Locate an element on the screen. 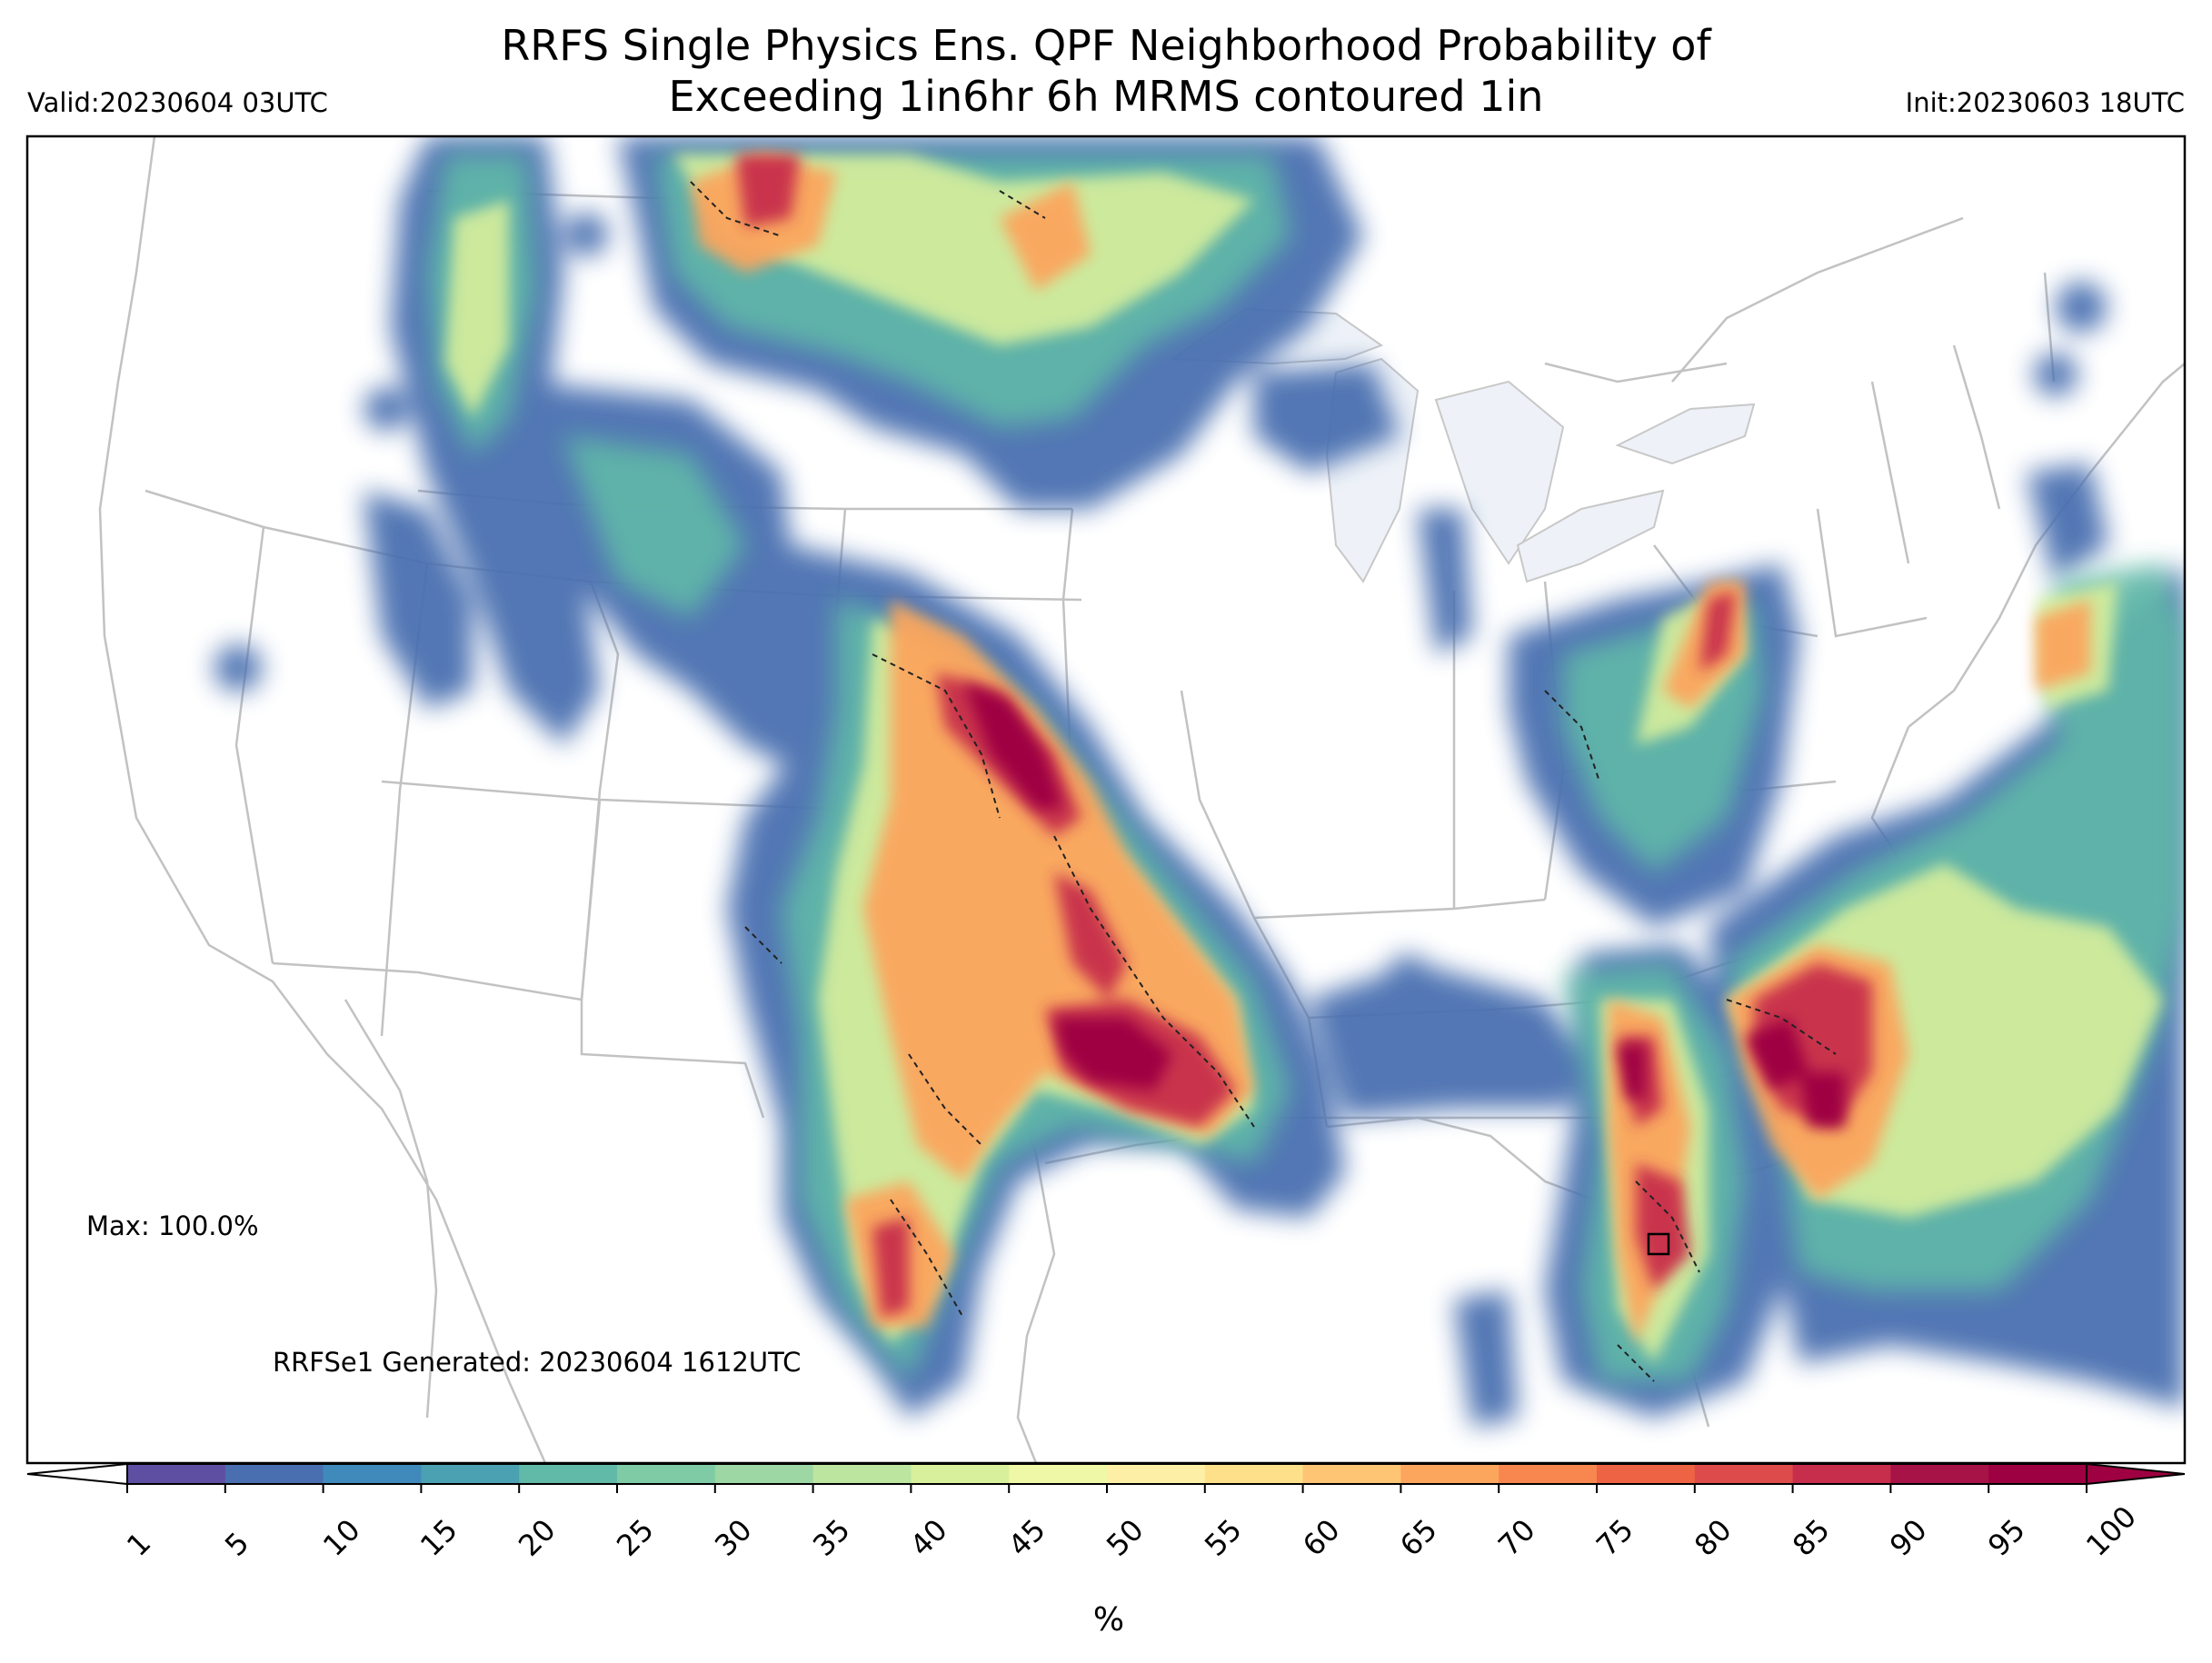 This screenshot has width=2212, height=1663. colorbar-extend-min-arrow is located at coordinates (77, 1474).